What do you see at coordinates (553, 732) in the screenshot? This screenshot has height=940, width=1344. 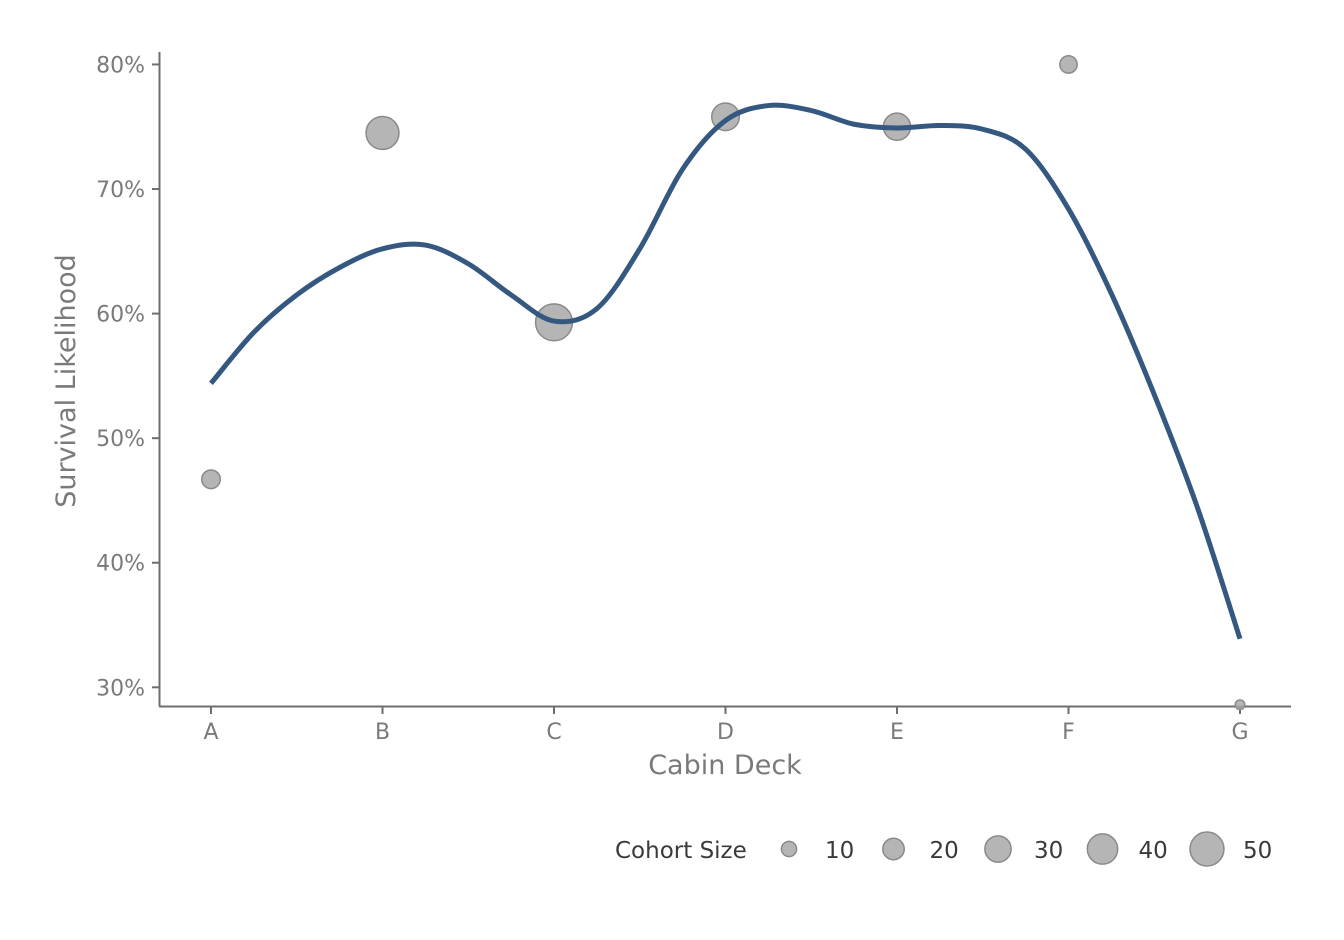 I see `x-tick-label: C` at bounding box center [553, 732].